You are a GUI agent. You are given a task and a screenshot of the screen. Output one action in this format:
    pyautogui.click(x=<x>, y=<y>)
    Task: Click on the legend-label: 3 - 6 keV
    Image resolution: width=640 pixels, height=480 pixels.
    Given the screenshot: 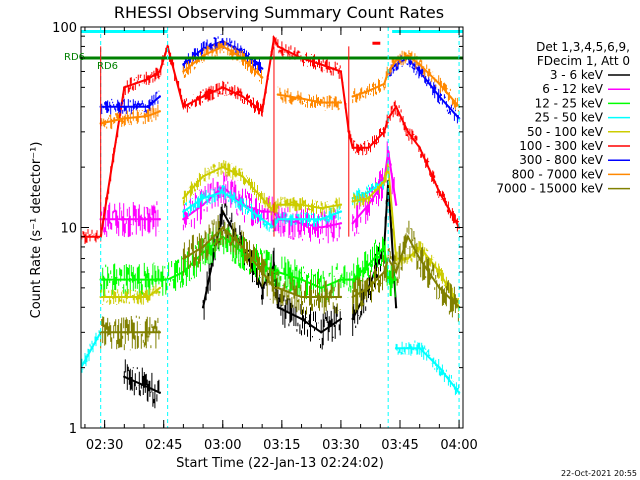 What is the action you would take?
    pyautogui.click(x=577, y=75)
    